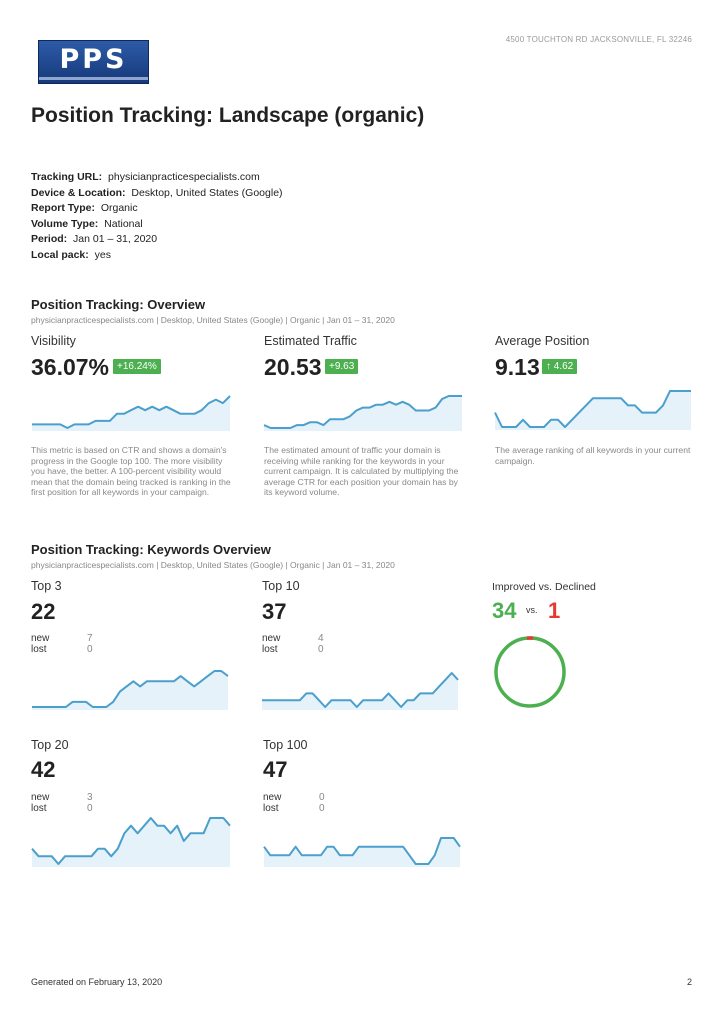 This screenshot has width=724, height=1024. Describe the element at coordinates (93, 78) in the screenshot. I see `logo-underline` at that location.